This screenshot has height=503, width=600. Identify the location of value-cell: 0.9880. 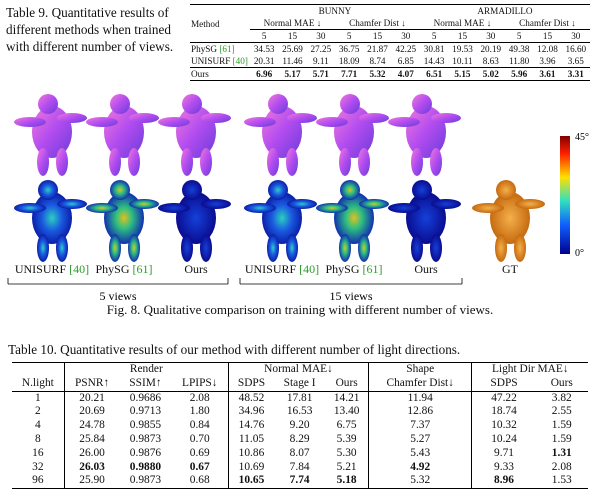
(145, 466).